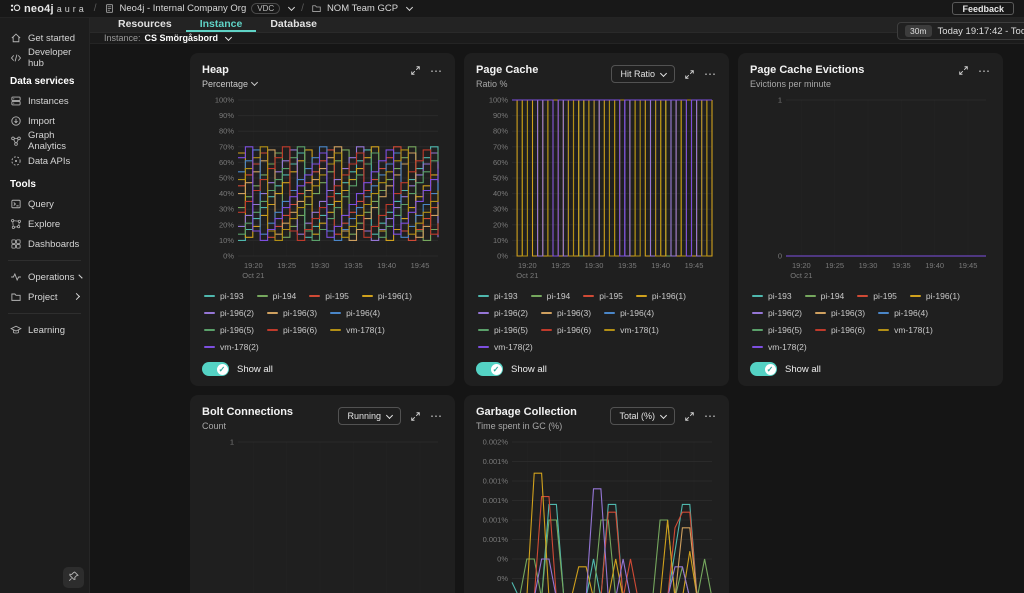 The height and width of the screenshot is (593, 1024). I want to click on sidebar-item-developer-hub: Developer hub, so click(44, 58).